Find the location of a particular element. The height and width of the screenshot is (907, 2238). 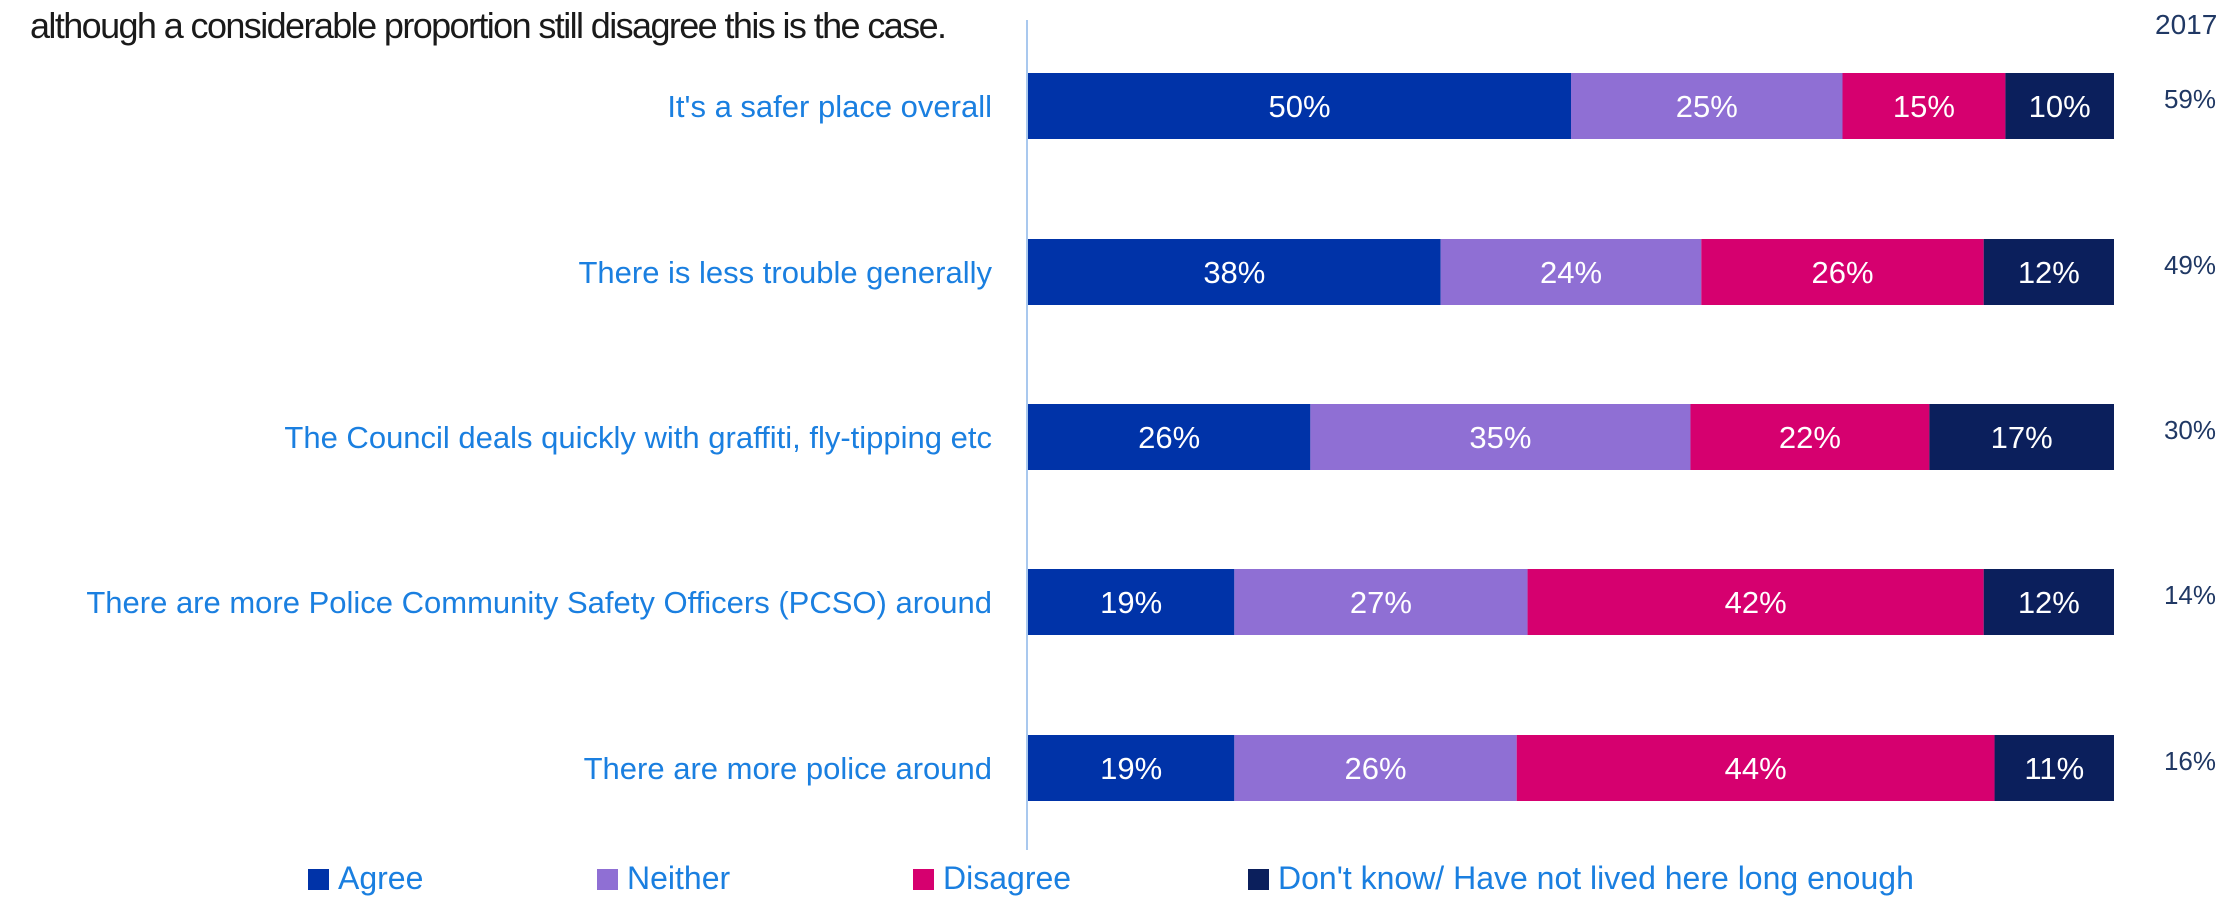

comparison-value: 16% is located at coordinates (2190, 761).